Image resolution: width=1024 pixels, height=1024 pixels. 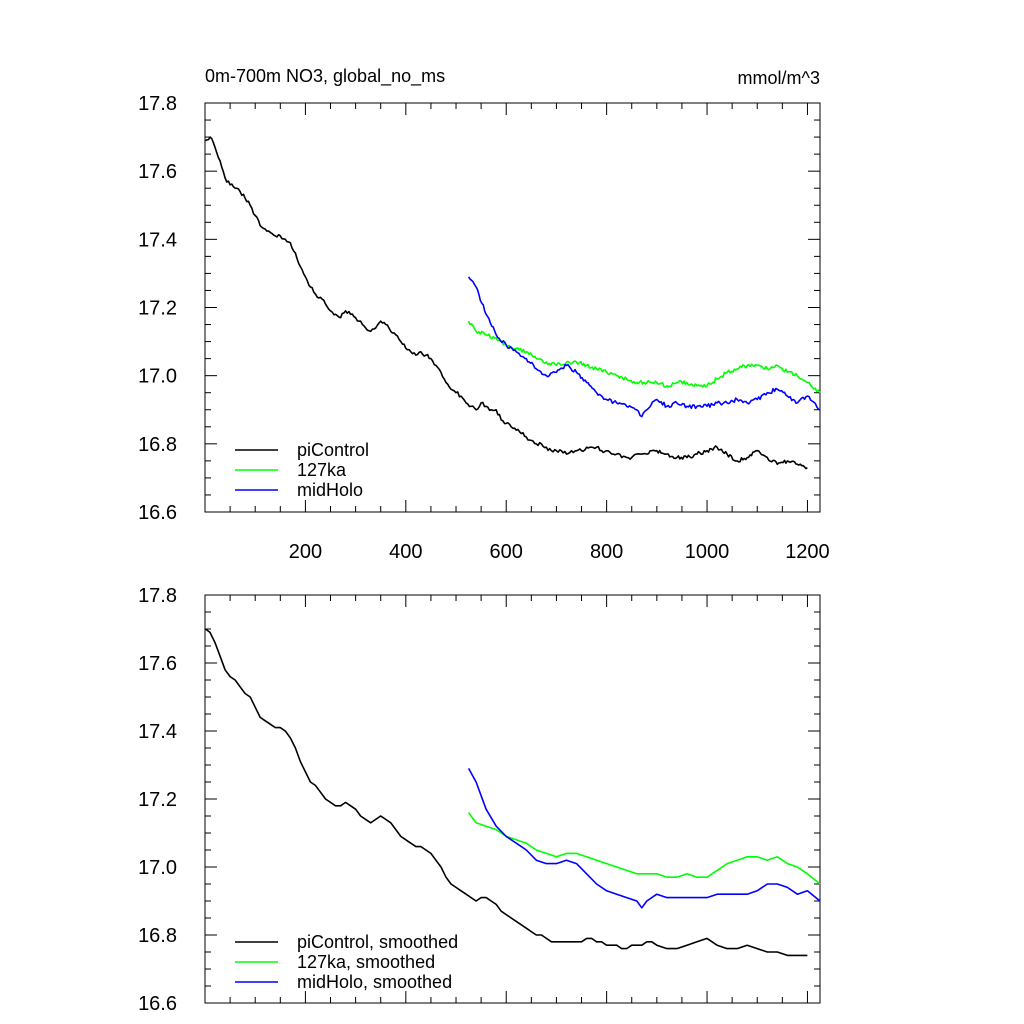 What do you see at coordinates (366, 962) in the screenshot?
I see `legend-label: 127ka, smoothed` at bounding box center [366, 962].